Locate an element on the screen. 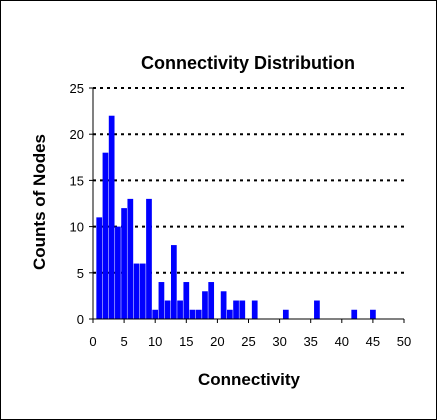 Image resolution: width=437 pixels, height=420 pixels. x-tick-label: 45 is located at coordinates (373, 341).